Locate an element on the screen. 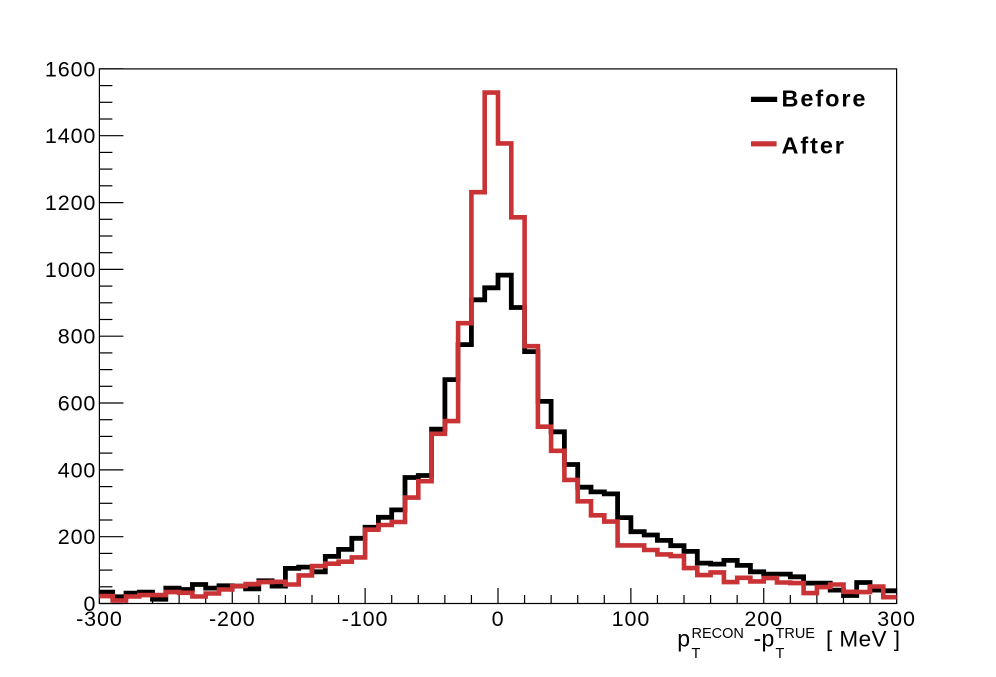 The width and height of the screenshot is (996, 677). svg-text: [ MeV ] is located at coordinates (863, 638).